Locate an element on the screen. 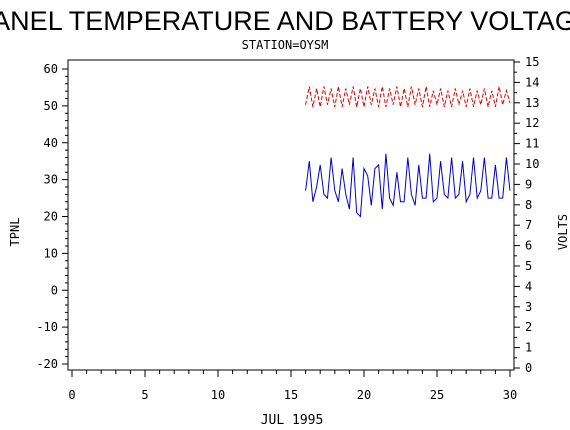  x-tick-label: 30 is located at coordinates (510, 395).